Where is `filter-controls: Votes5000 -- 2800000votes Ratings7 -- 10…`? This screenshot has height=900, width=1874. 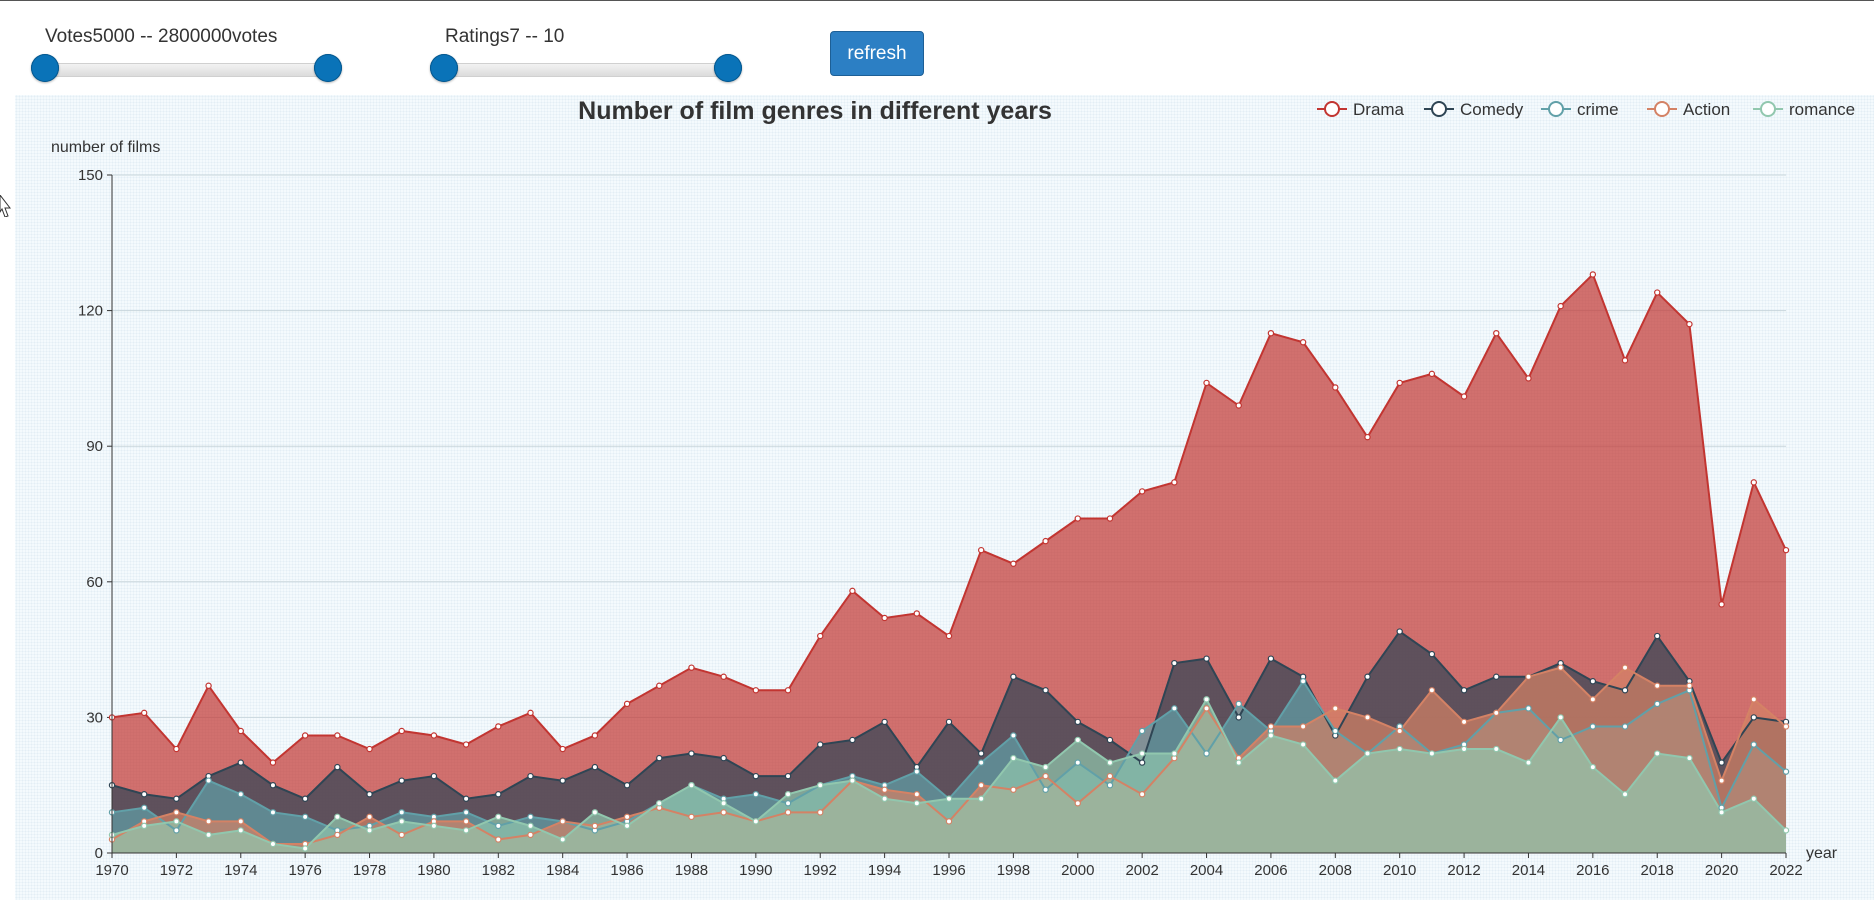 filter-controls: Votes5000 -- 2800000votes Ratings7 -- 10… is located at coordinates (937, 47).